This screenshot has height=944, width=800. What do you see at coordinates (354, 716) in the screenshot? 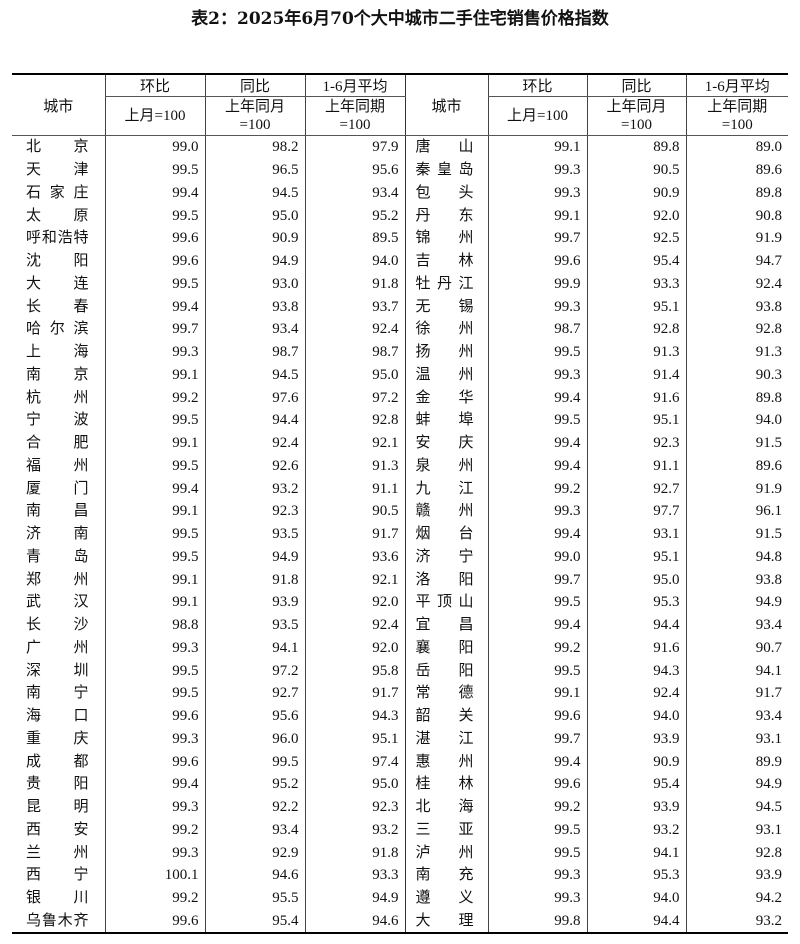
I see `avg-value: 94.3` at bounding box center [354, 716].